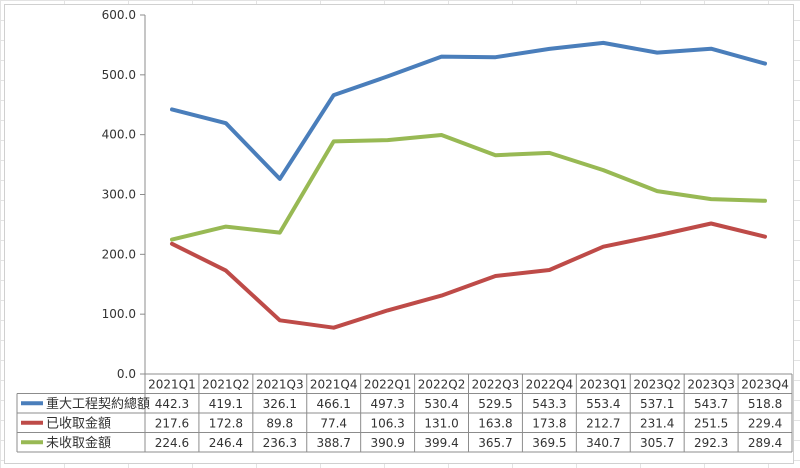 The image size is (800, 468). What do you see at coordinates (441, 423) in the screenshot?
I see `data-table-value: 131.0` at bounding box center [441, 423].